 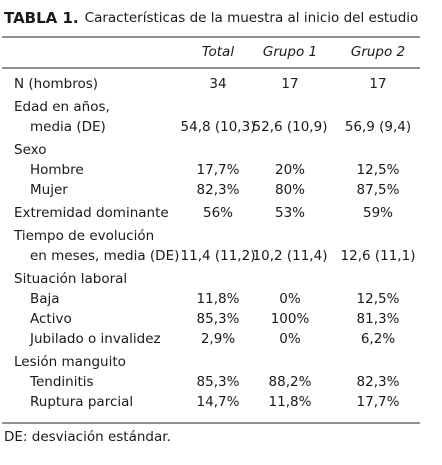 I want to click on row-label: Baja, so click(x=45, y=299).